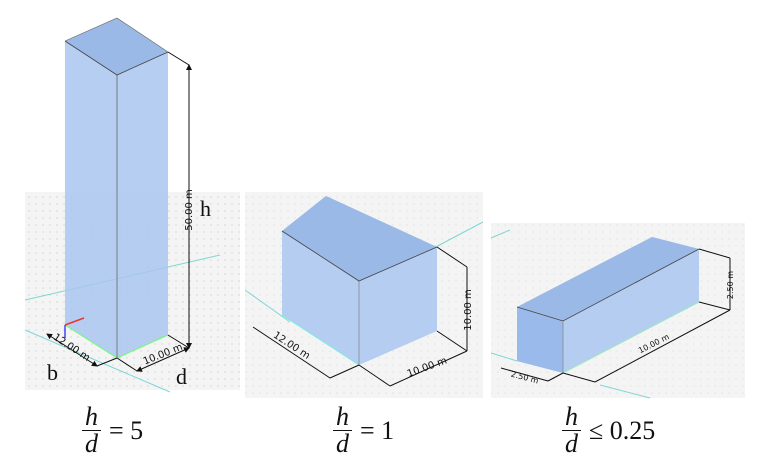 The height and width of the screenshot is (475, 760). What do you see at coordinates (52, 372) in the screenshot?
I see `b-symbol: b` at bounding box center [52, 372].